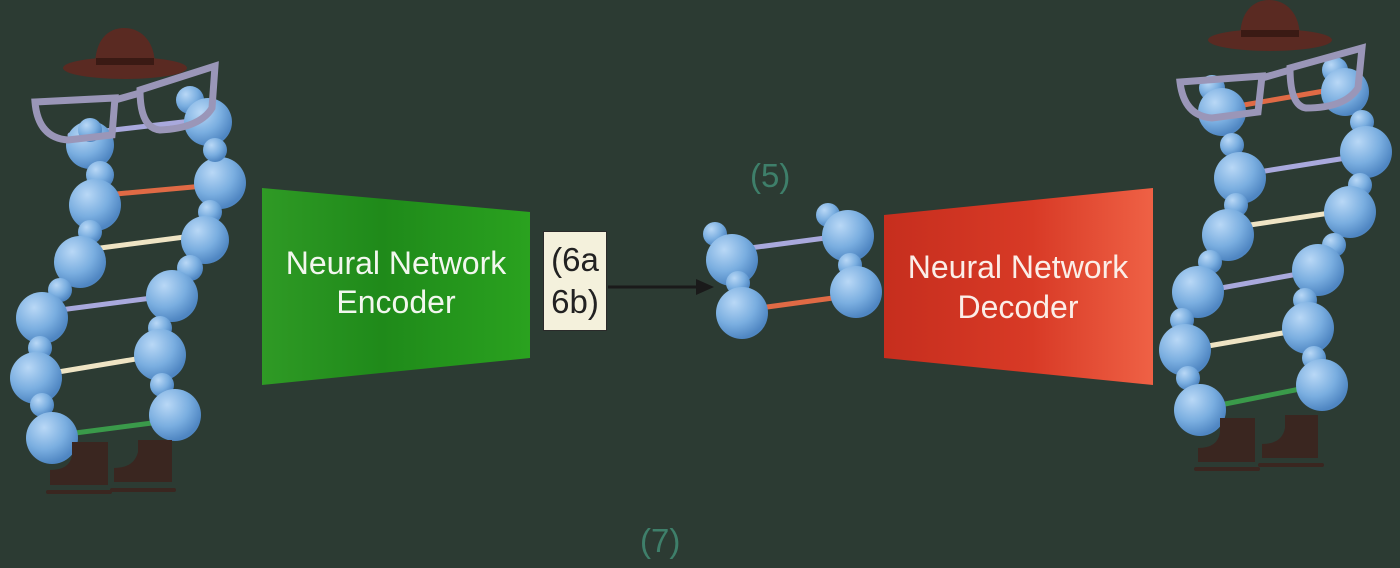 The image size is (1400, 568). What do you see at coordinates (660, 540) in the screenshot?
I see `bottom-step-label: (7)` at bounding box center [660, 540].